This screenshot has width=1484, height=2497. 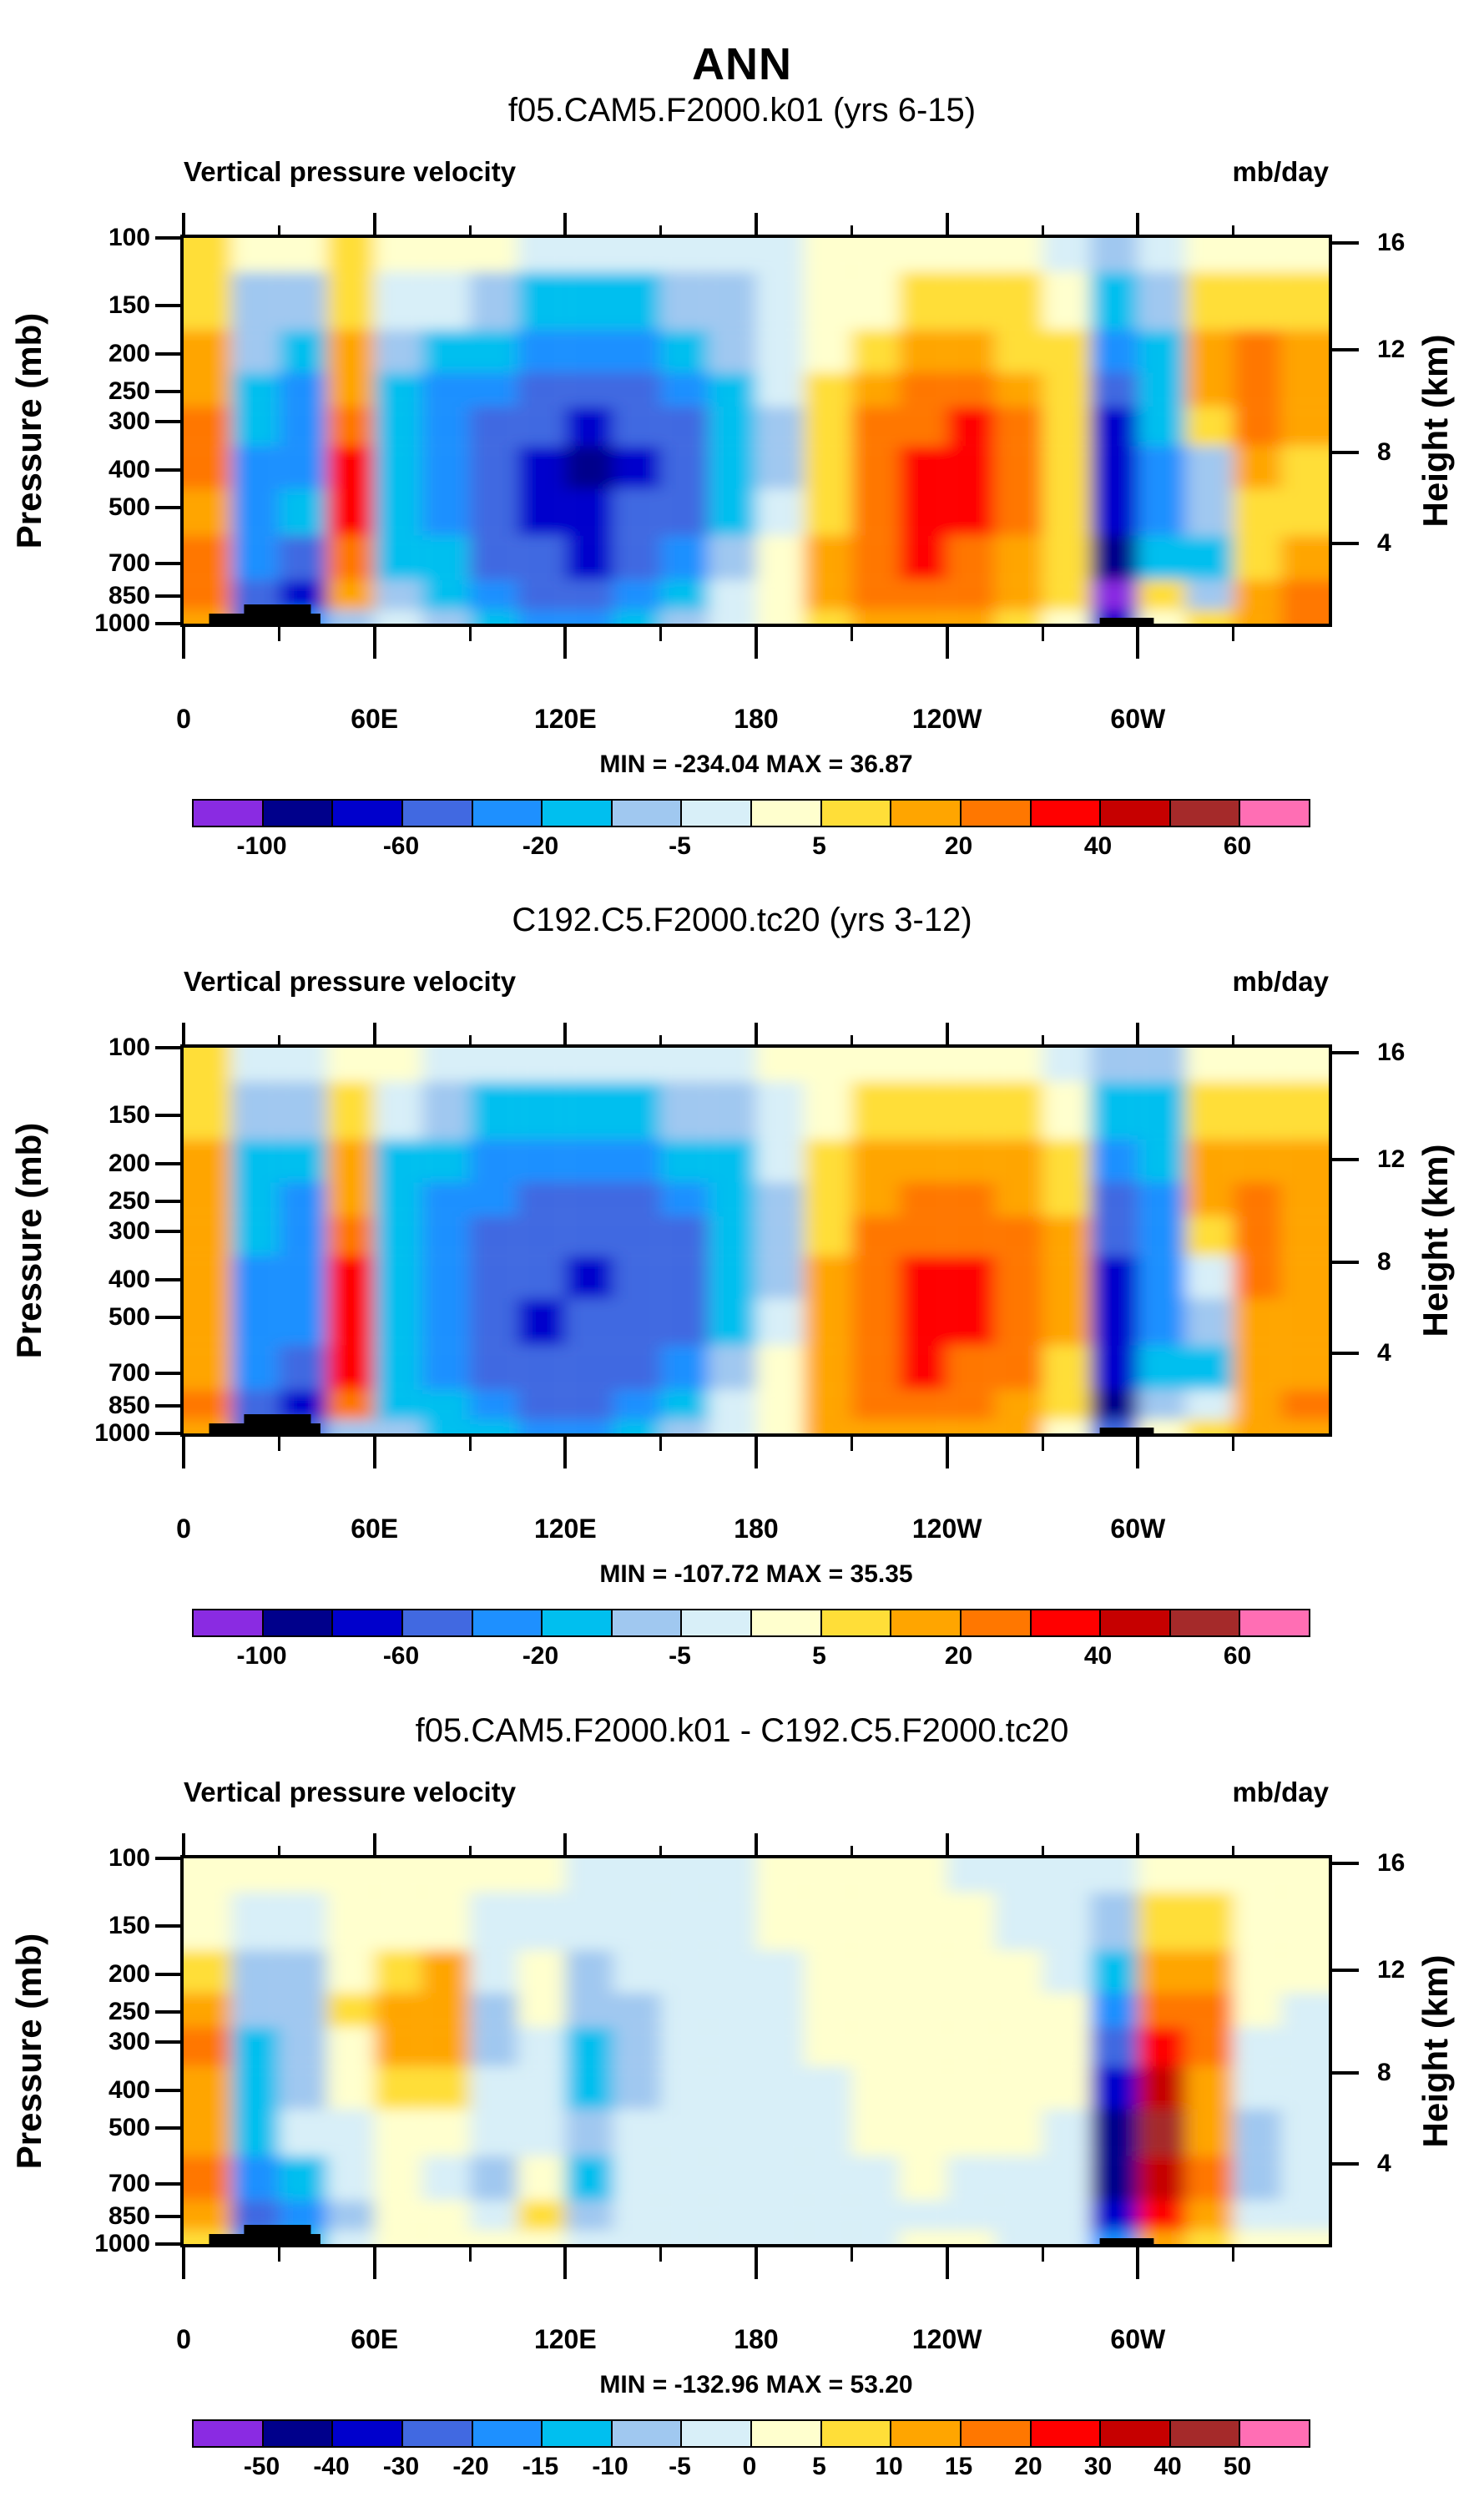 I want to click on pressure-tick, so click(x=169, y=2043).